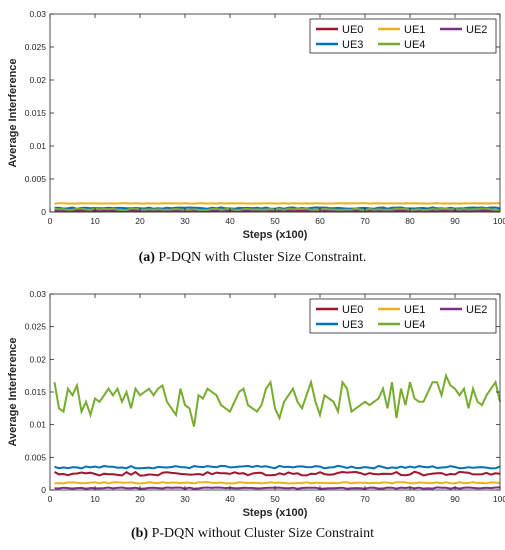  What do you see at coordinates (277, 473) in the screenshot?
I see `series-line-ue0` at bounding box center [277, 473].